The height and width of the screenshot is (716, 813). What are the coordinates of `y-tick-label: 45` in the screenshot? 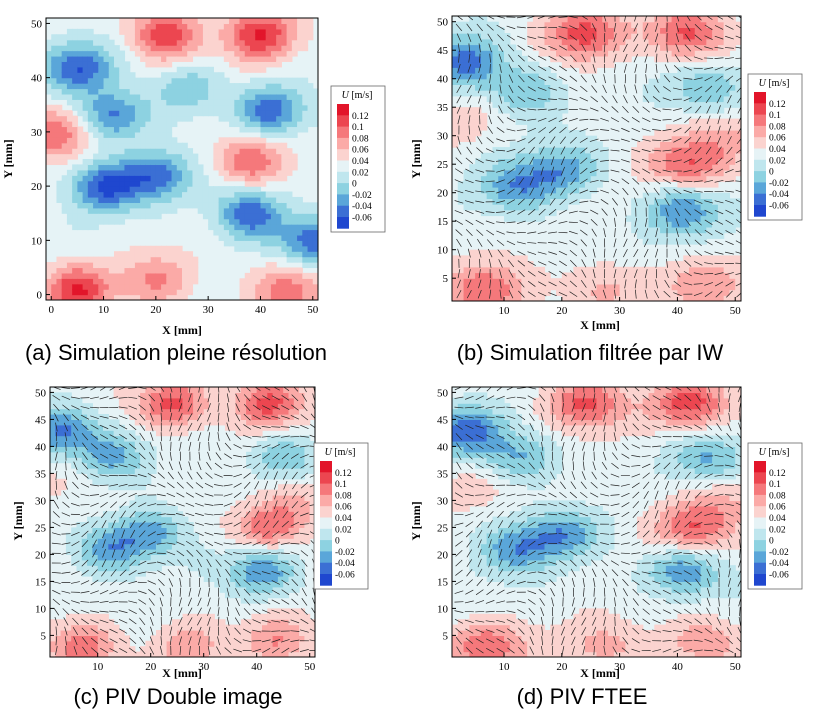 It's located at (443, 420).